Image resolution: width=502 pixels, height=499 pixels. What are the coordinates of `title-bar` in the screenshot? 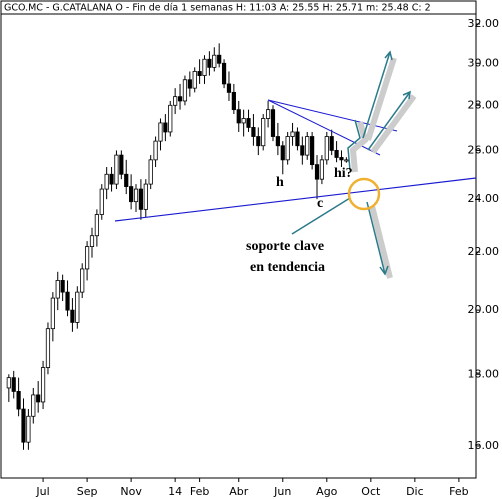 It's located at (238, 7).